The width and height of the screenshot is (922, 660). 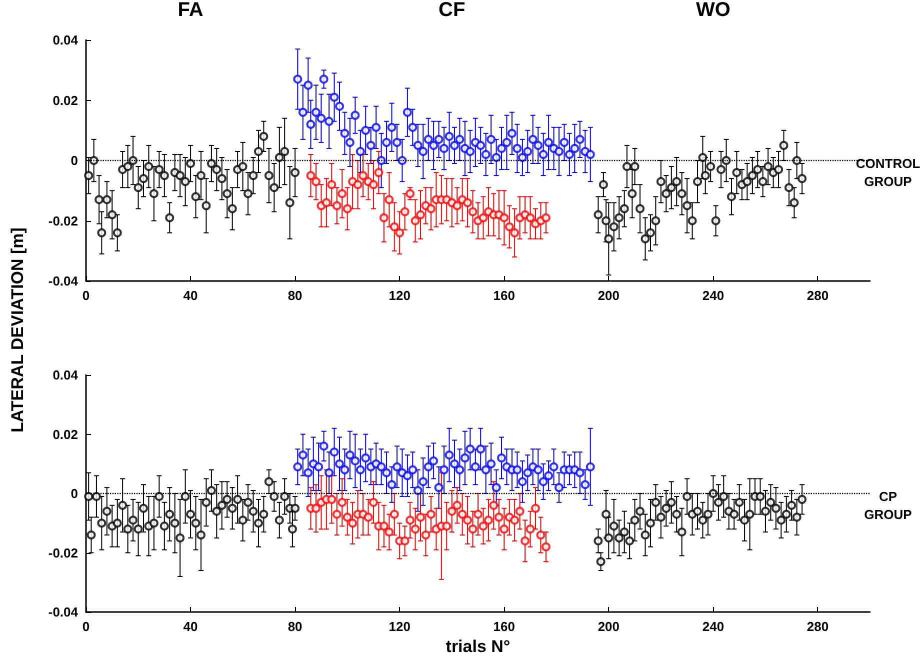 I want to click on x-tick-label: 280, so click(x=817, y=295).